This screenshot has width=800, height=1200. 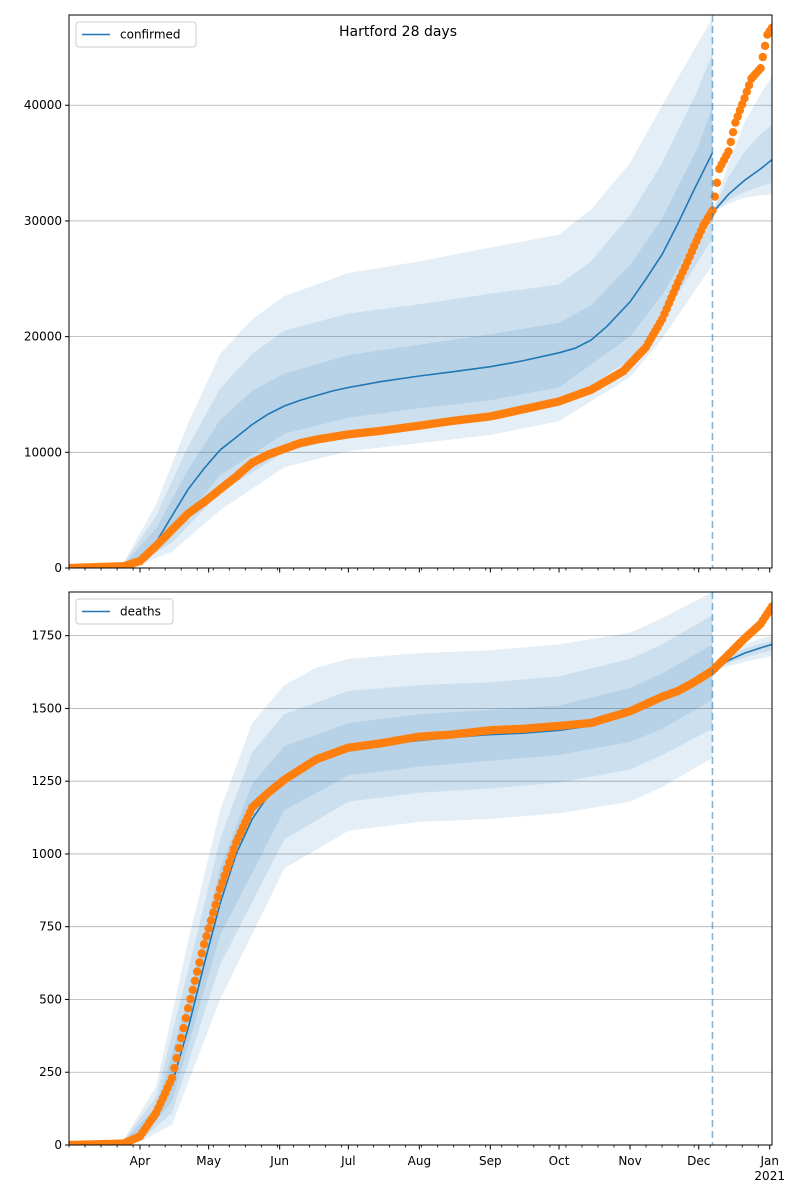 I want to click on y-tick-label: 40000, so click(x=43, y=105).